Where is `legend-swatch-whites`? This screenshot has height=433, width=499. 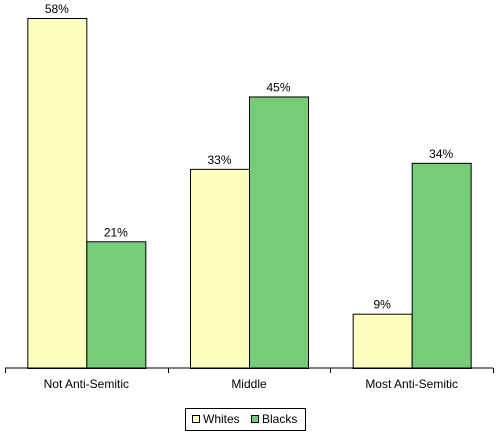
legend-swatch-whites is located at coordinates (196, 419).